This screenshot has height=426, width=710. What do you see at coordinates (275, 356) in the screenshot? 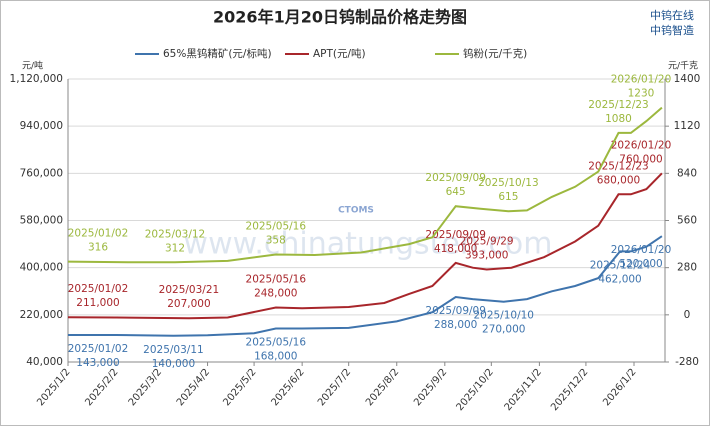
I see `value-label: 168,000` at bounding box center [275, 356].